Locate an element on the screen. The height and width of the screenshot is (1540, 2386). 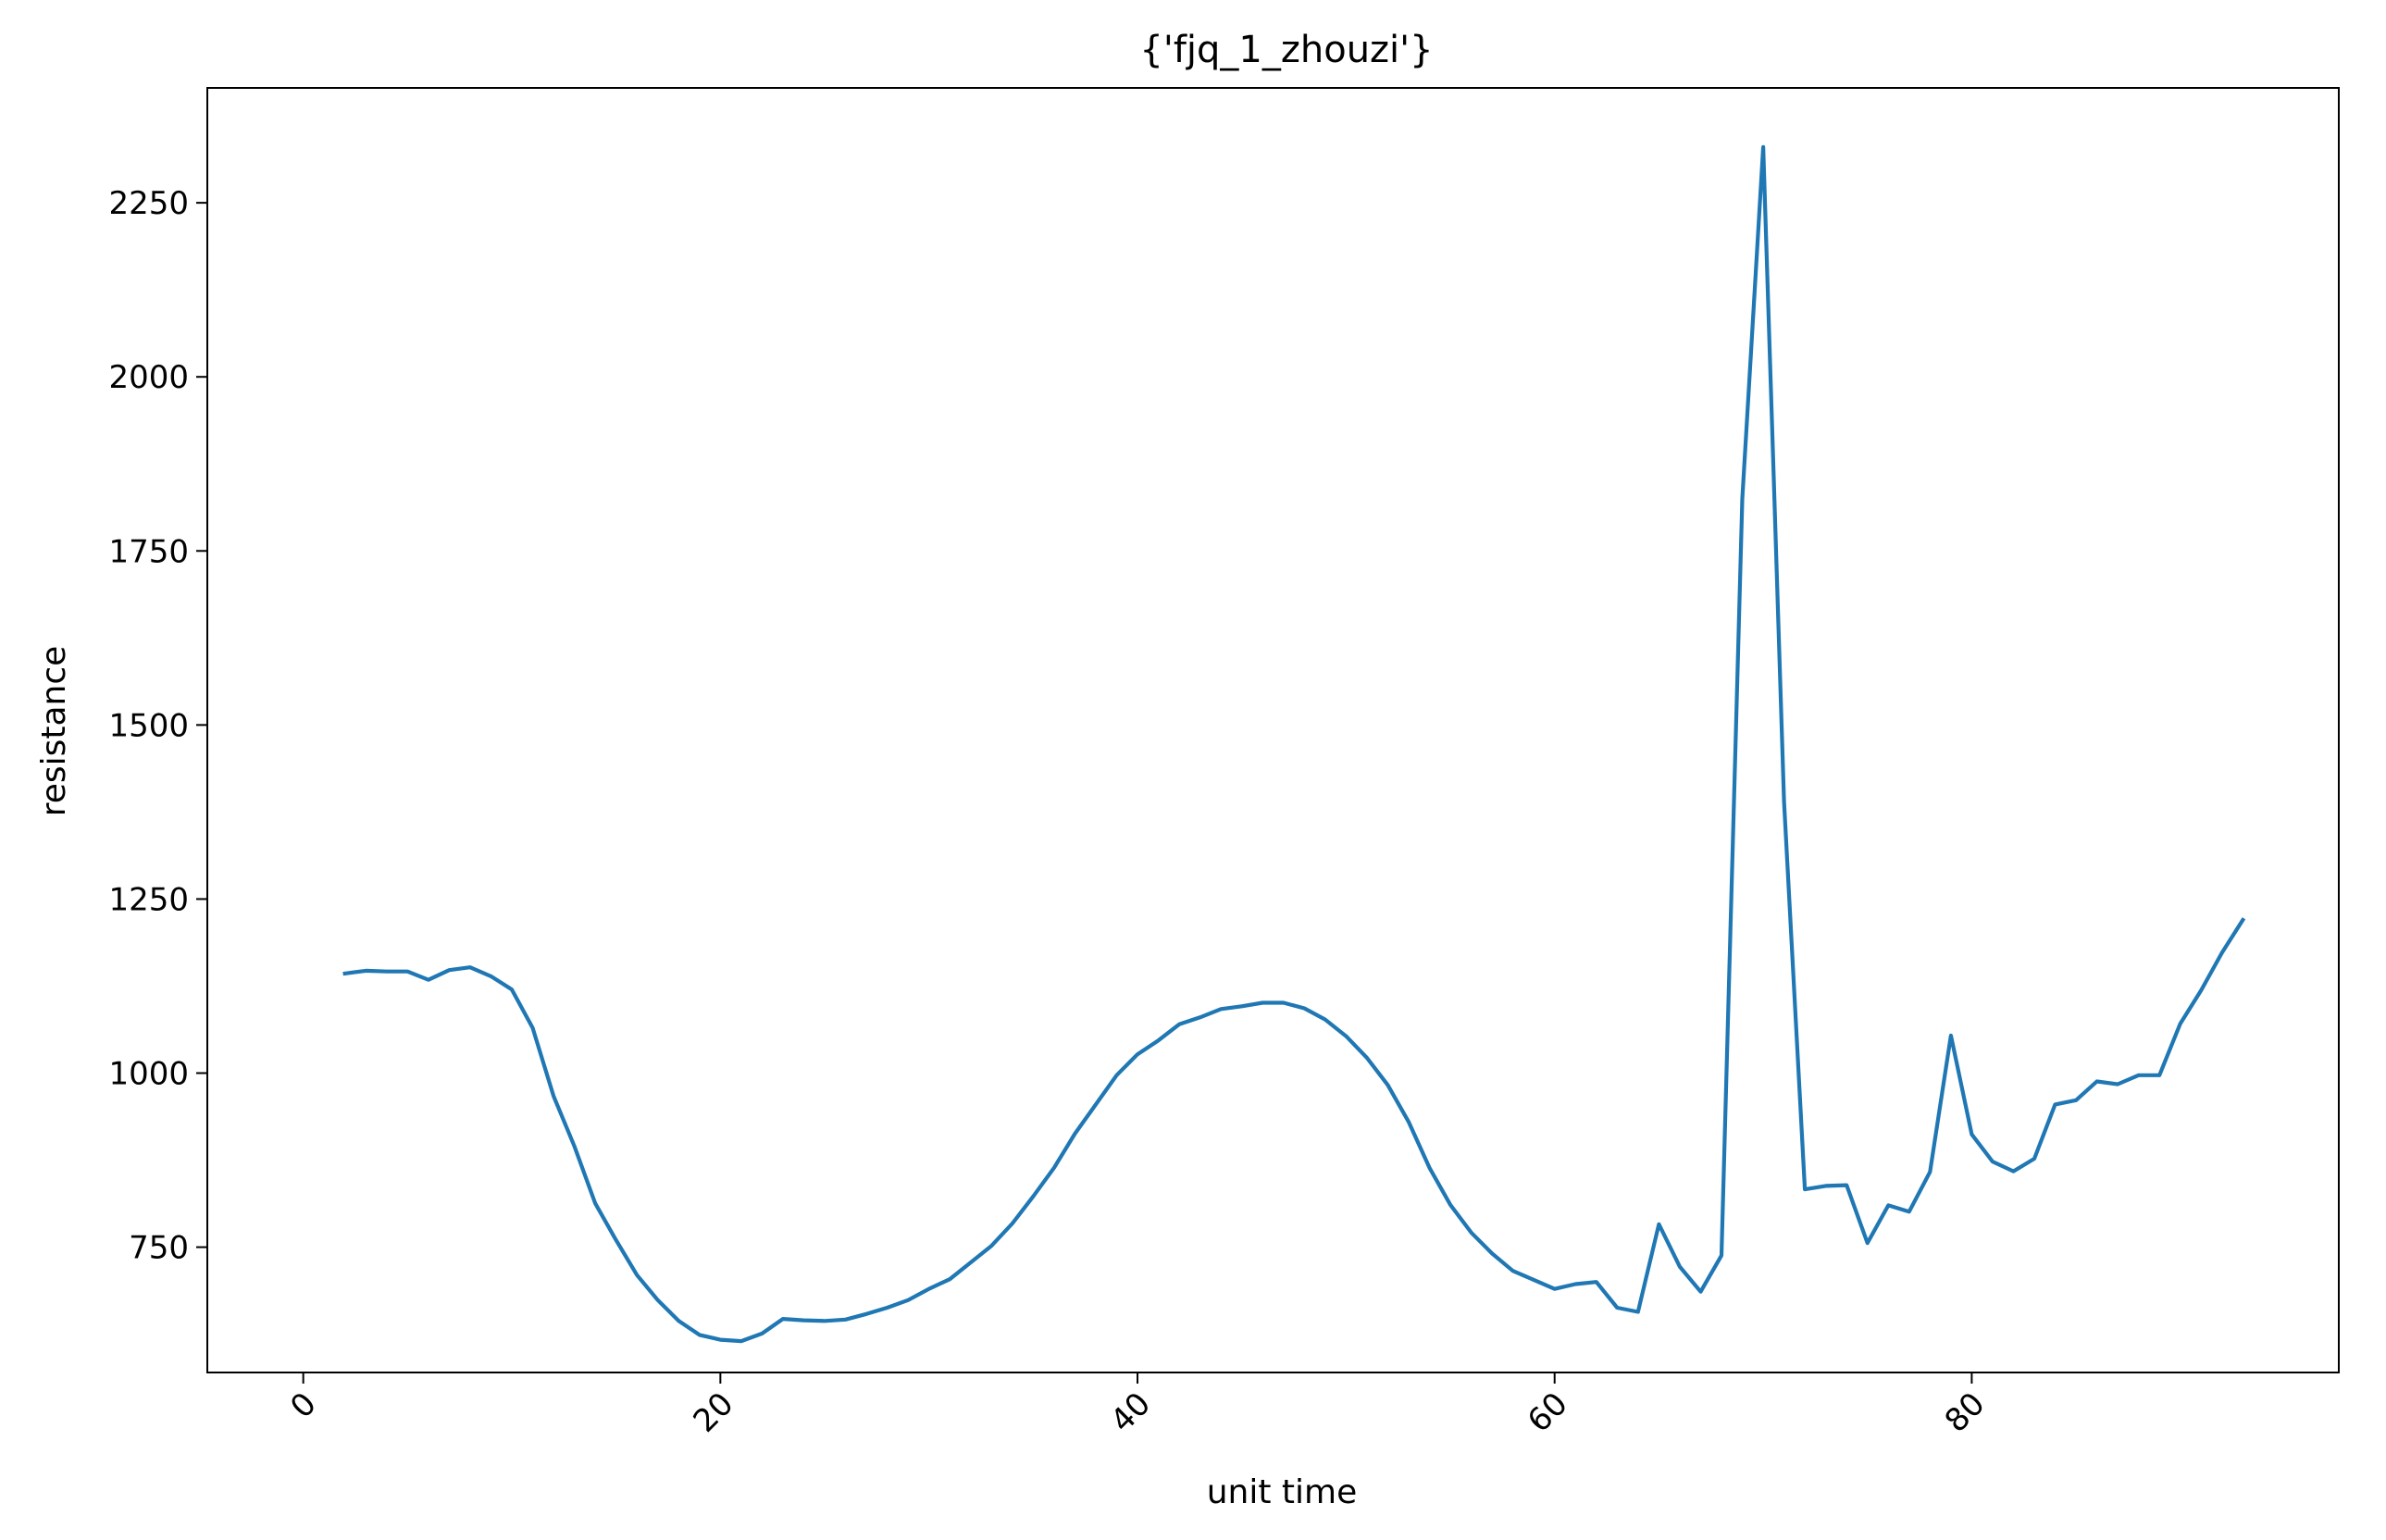
y-tick-label: 2250 is located at coordinates (148, 203).